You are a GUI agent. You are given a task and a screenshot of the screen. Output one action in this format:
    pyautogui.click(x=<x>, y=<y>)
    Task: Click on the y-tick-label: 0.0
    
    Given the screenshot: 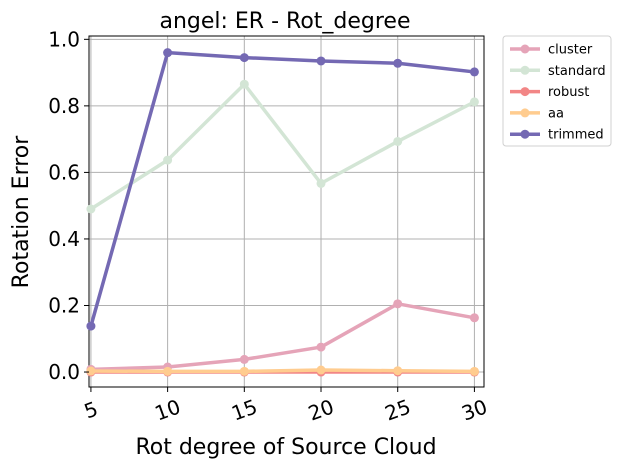 What is the action you would take?
    pyautogui.click(x=64, y=372)
    